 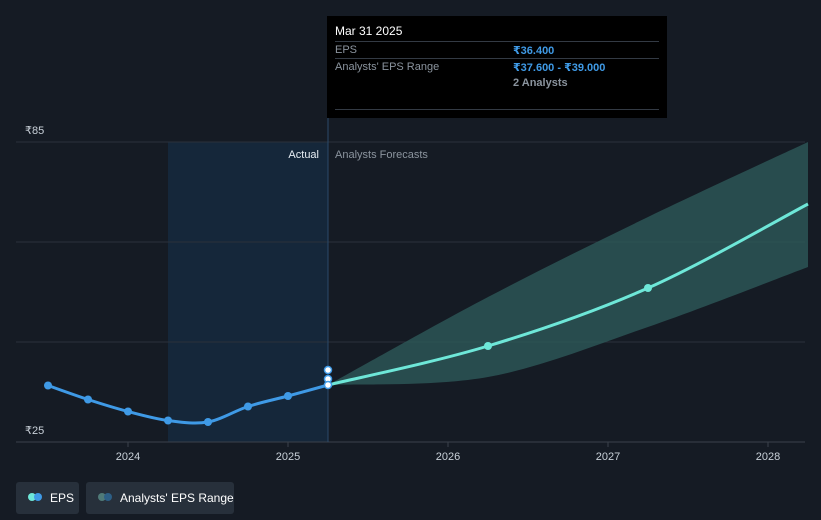 I want to click on actual-label: Actual, so click(x=303, y=155).